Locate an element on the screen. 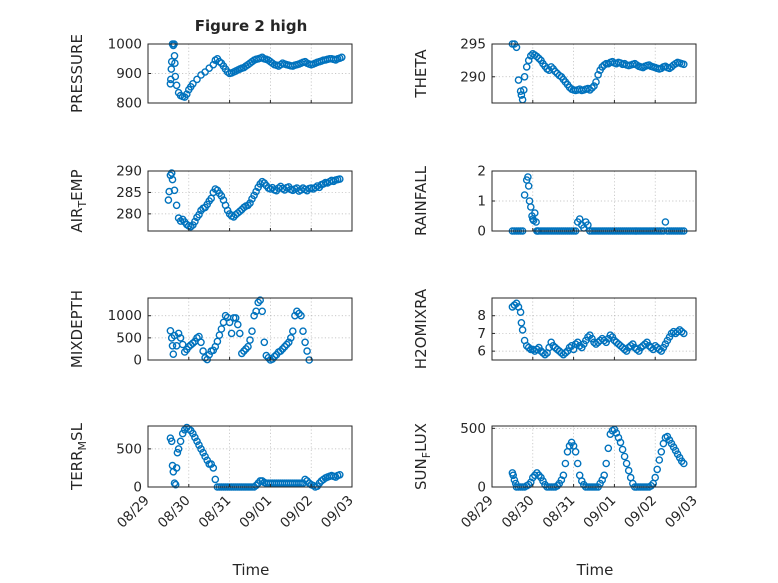 The height and width of the screenshot is (583, 778). y-tick-label: 900 is located at coordinates (129, 74).